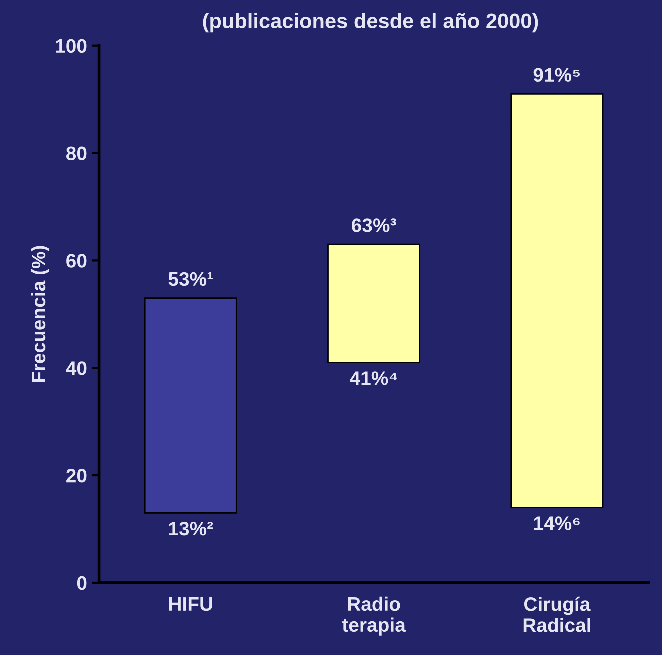  I want to click on y-tick-label: 80, so click(76, 153).